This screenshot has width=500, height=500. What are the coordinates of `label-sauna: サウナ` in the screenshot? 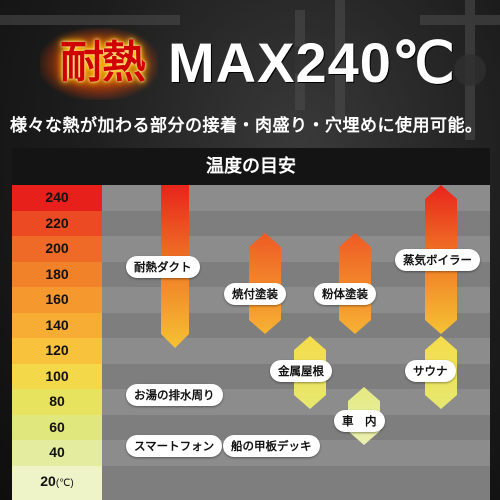 It's located at (430, 371).